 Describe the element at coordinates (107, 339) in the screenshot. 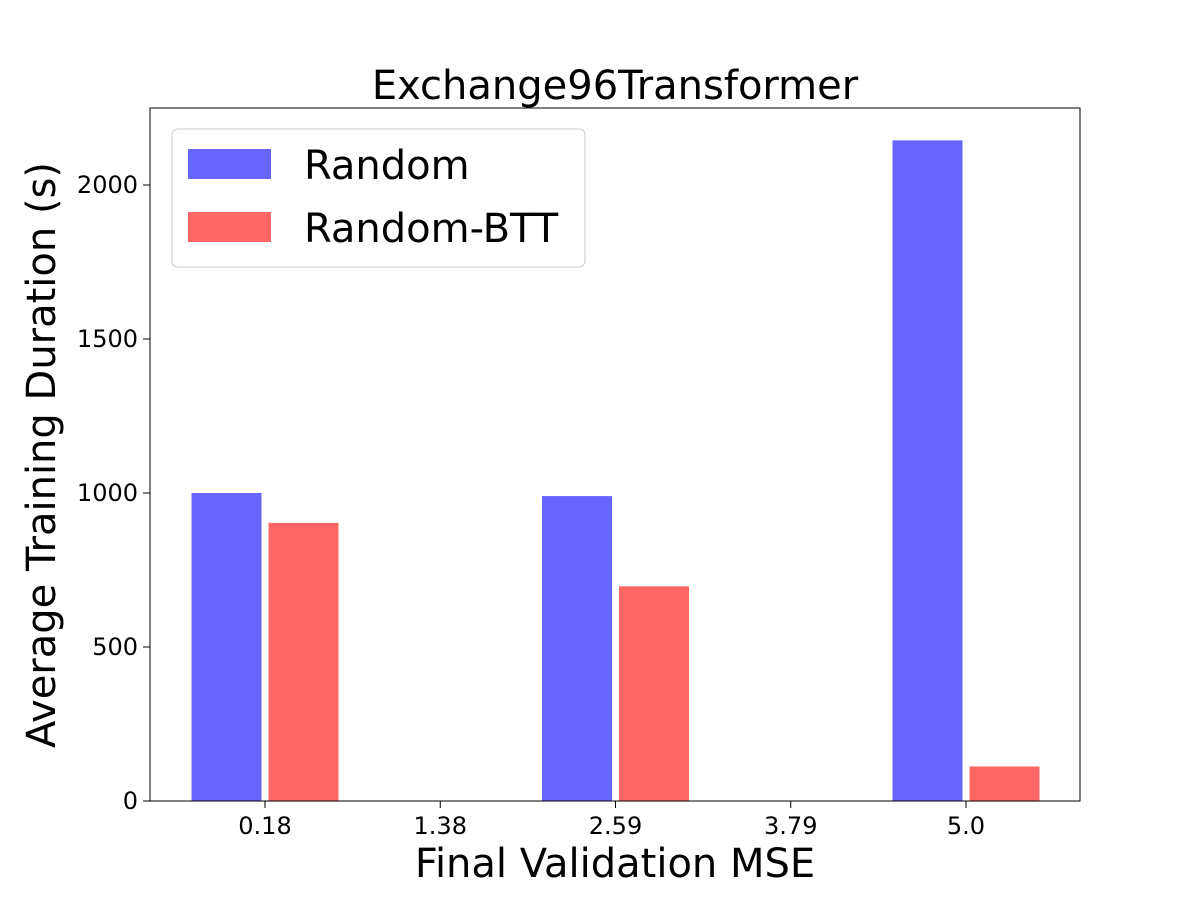

I see `y-tick-label: 1500` at that location.